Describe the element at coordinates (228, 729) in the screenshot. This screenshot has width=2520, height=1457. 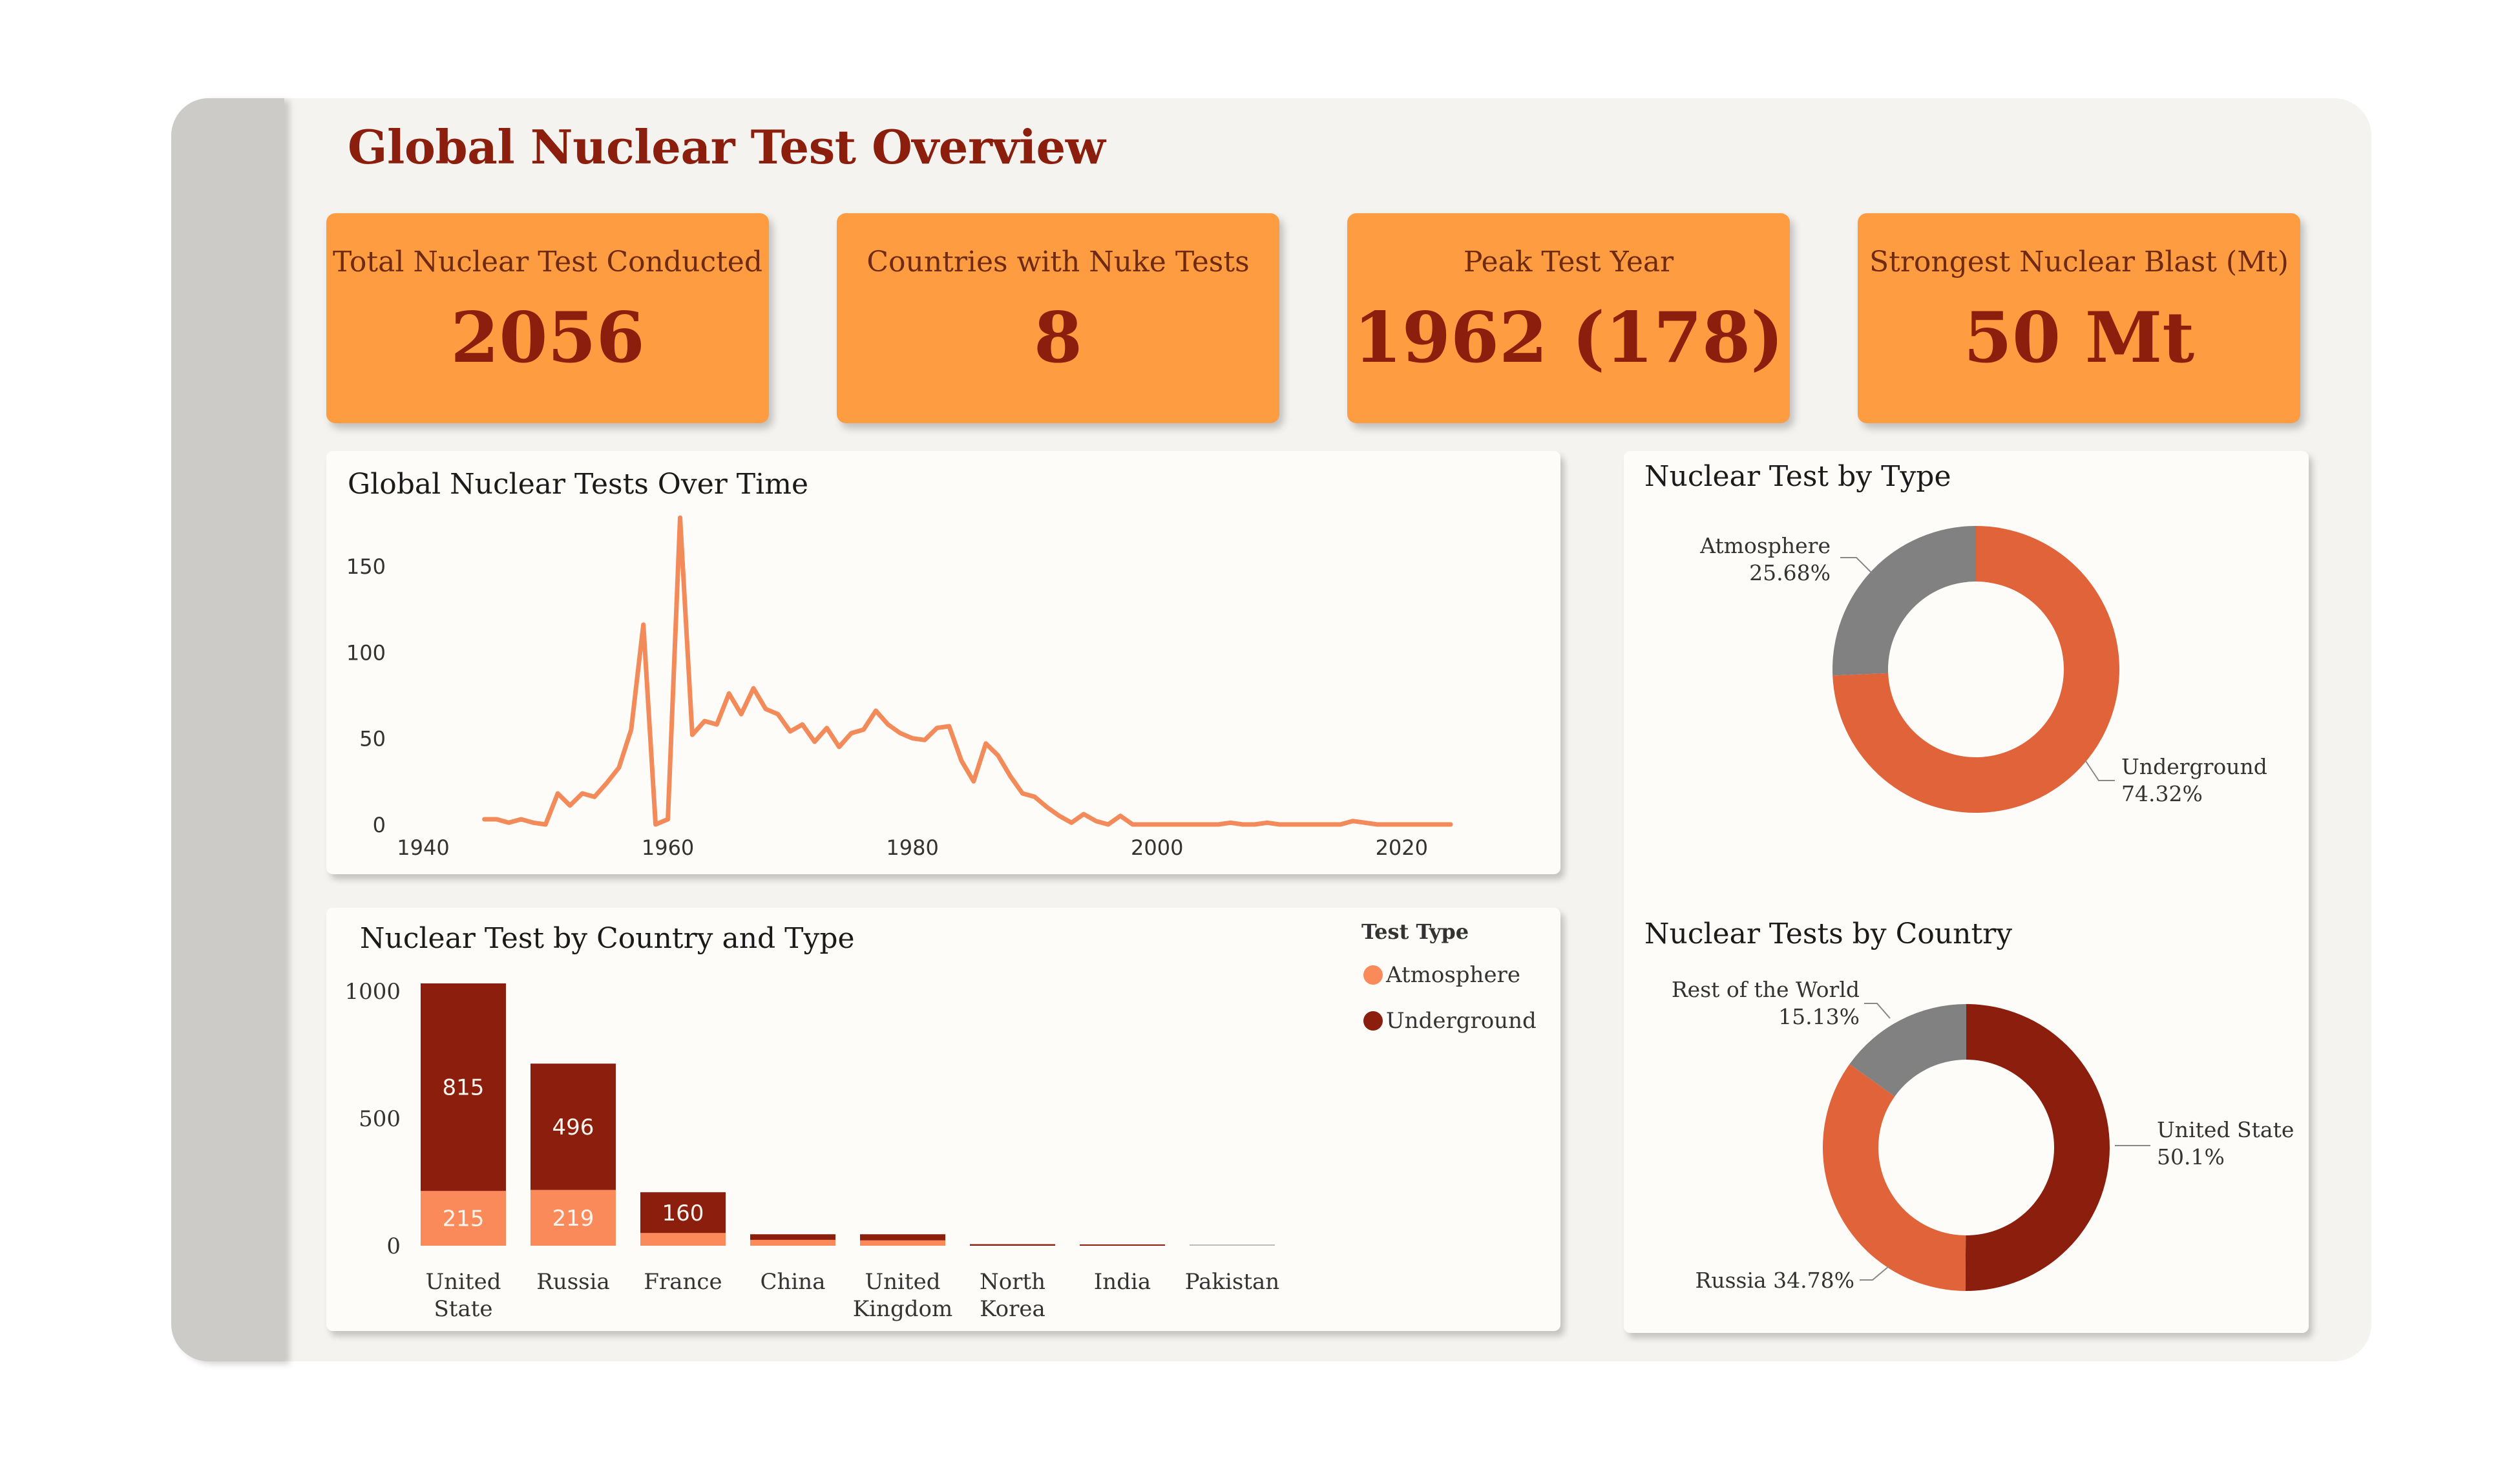
I see `sidebar-strip` at that location.